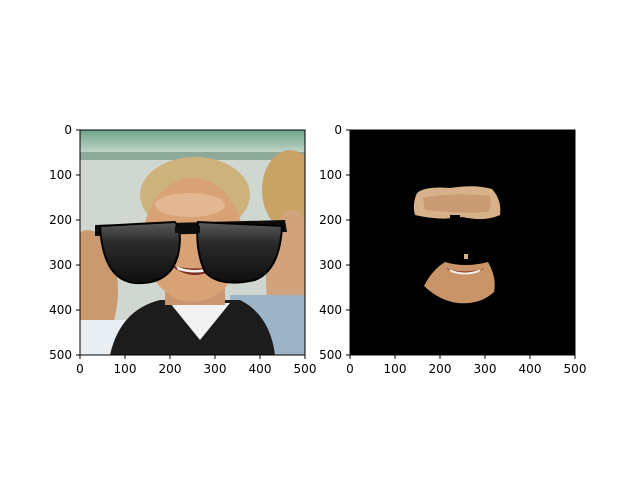  I want to click on right-y-tick-label: 300, so click(330, 265).